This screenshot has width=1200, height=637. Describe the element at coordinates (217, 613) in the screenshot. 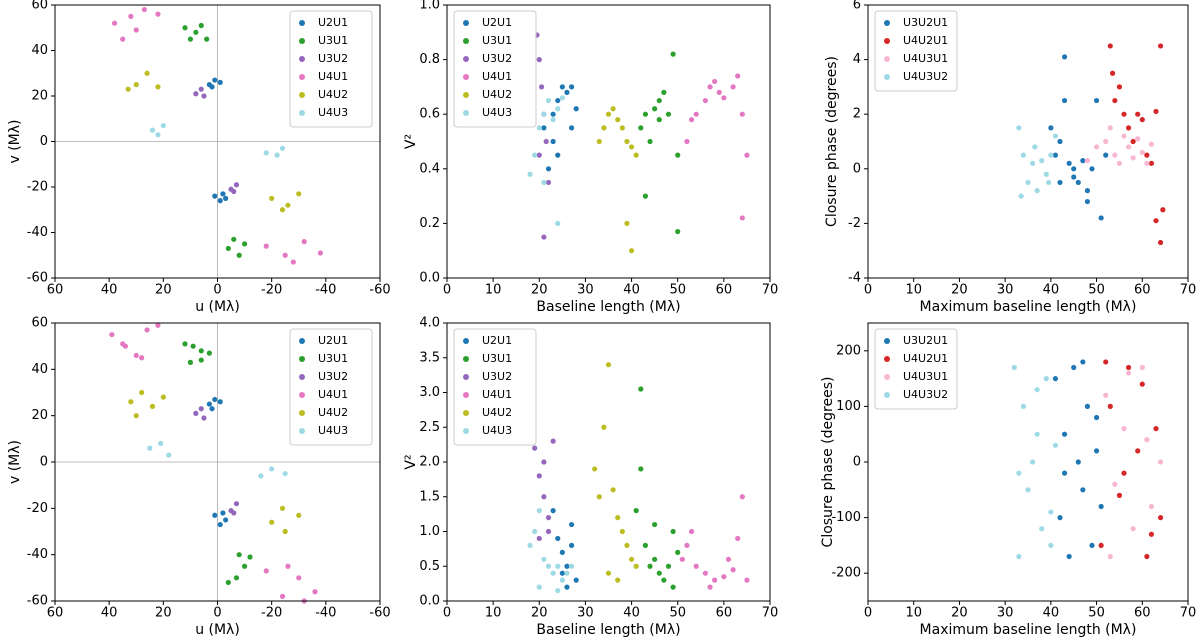

I see `x-tick-label: 0` at that location.